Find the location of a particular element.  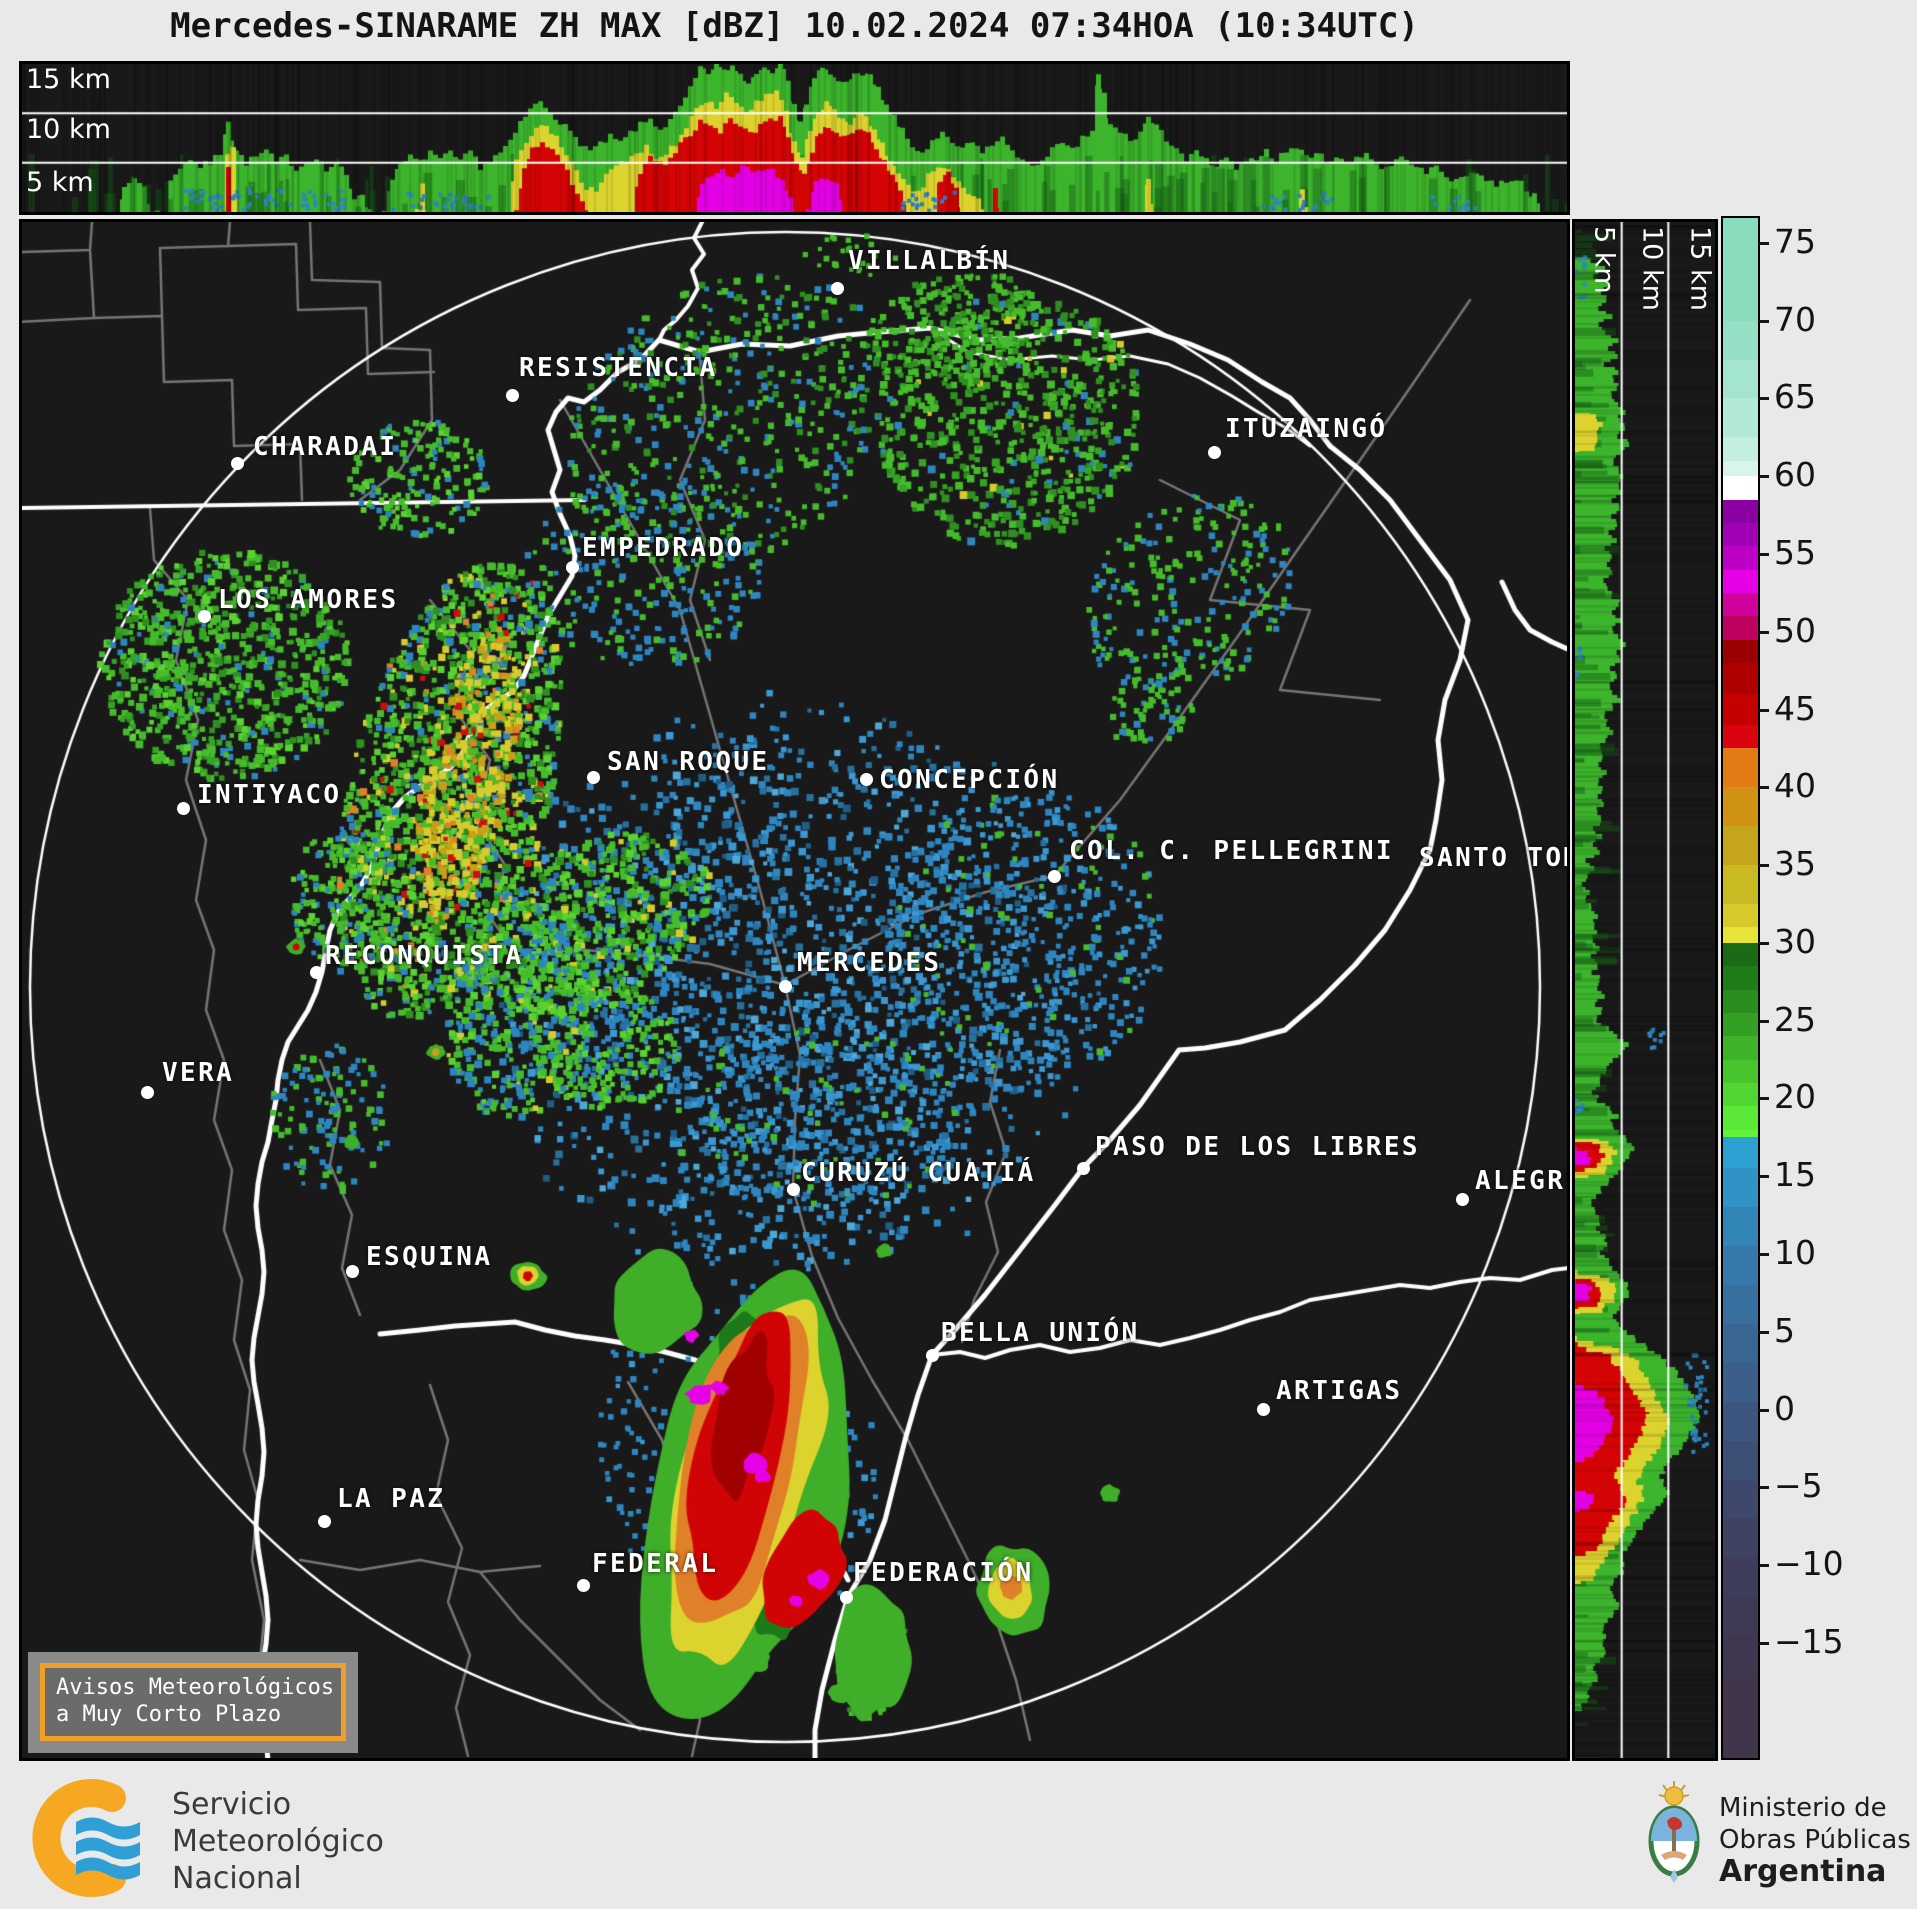

ministry-line1: Ministerio de is located at coordinates (1803, 1808).